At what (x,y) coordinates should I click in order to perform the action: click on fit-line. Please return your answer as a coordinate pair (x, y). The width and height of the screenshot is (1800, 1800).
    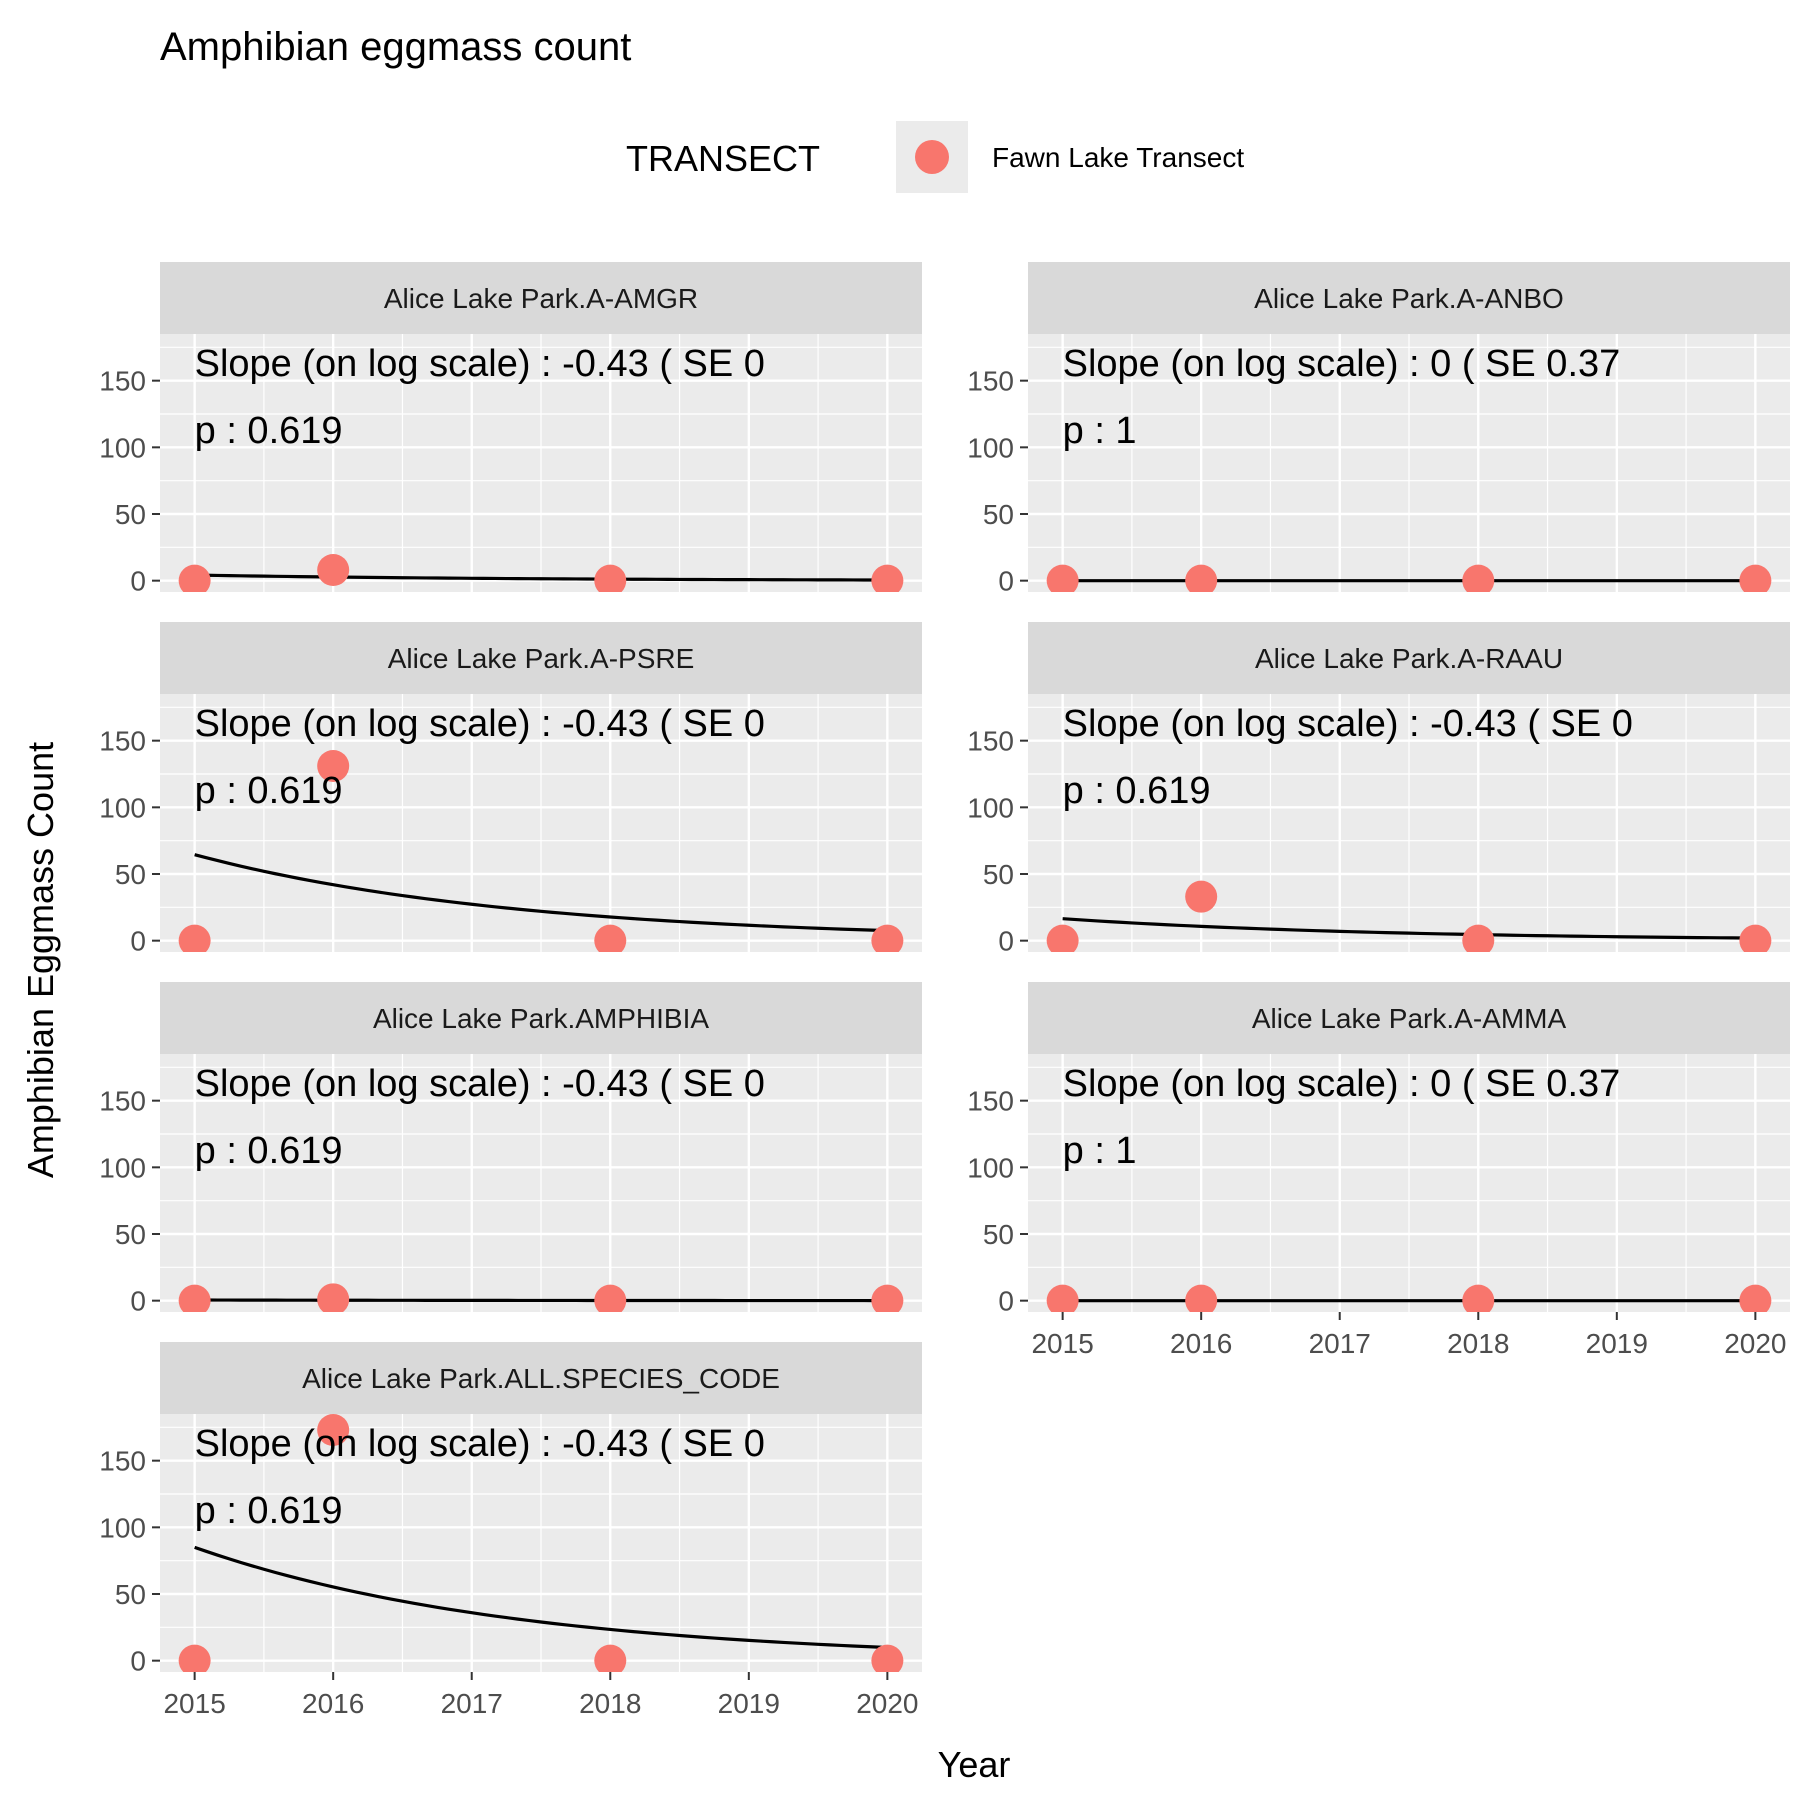
    Looking at the image, I should click on (541, 1300).